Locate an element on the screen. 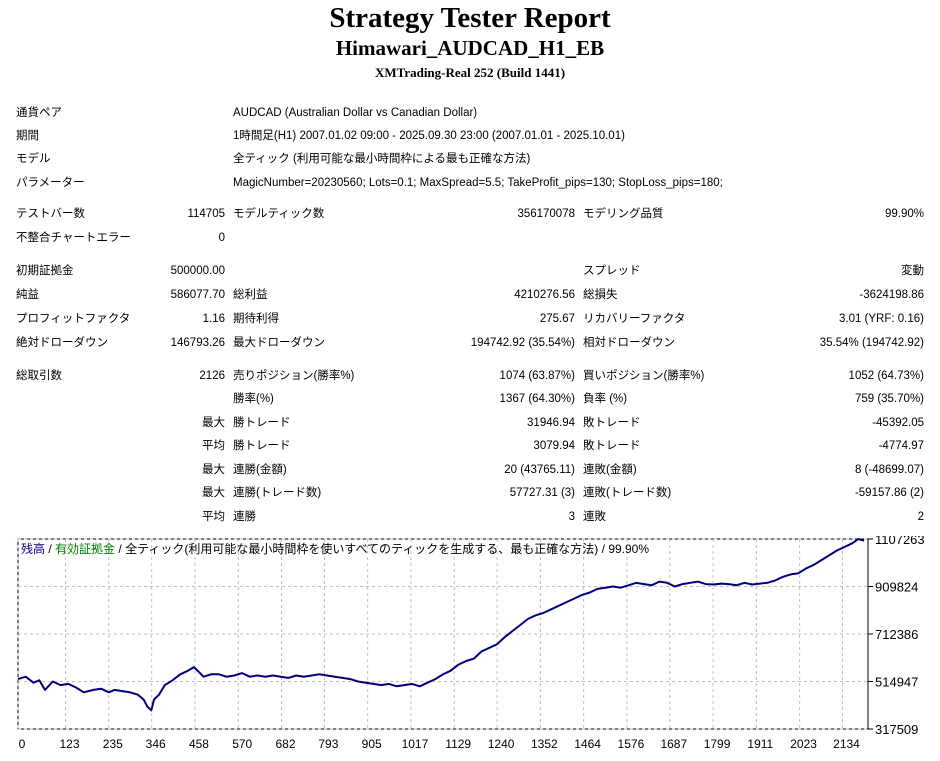  stat-value: 1.16 is located at coordinates (213, 319).